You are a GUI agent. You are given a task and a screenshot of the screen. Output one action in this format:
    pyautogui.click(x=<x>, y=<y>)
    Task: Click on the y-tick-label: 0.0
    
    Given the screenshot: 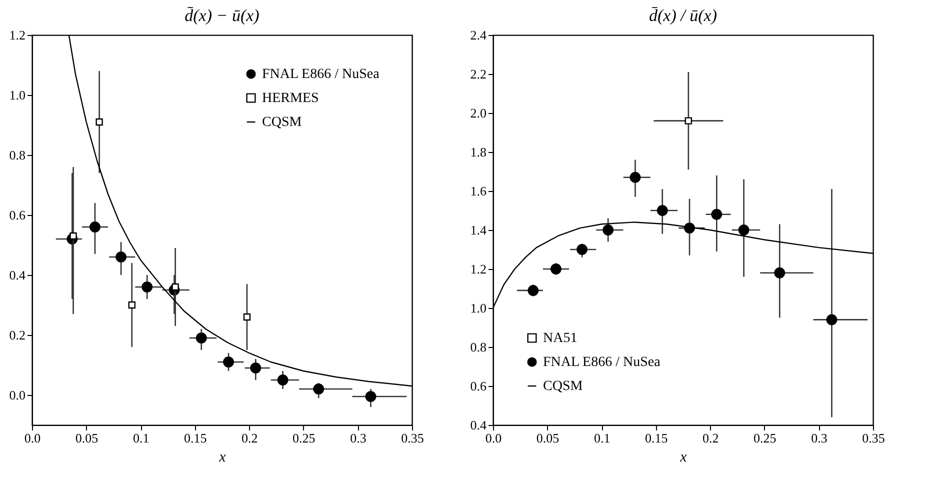 What is the action you would take?
    pyautogui.click(x=17, y=395)
    